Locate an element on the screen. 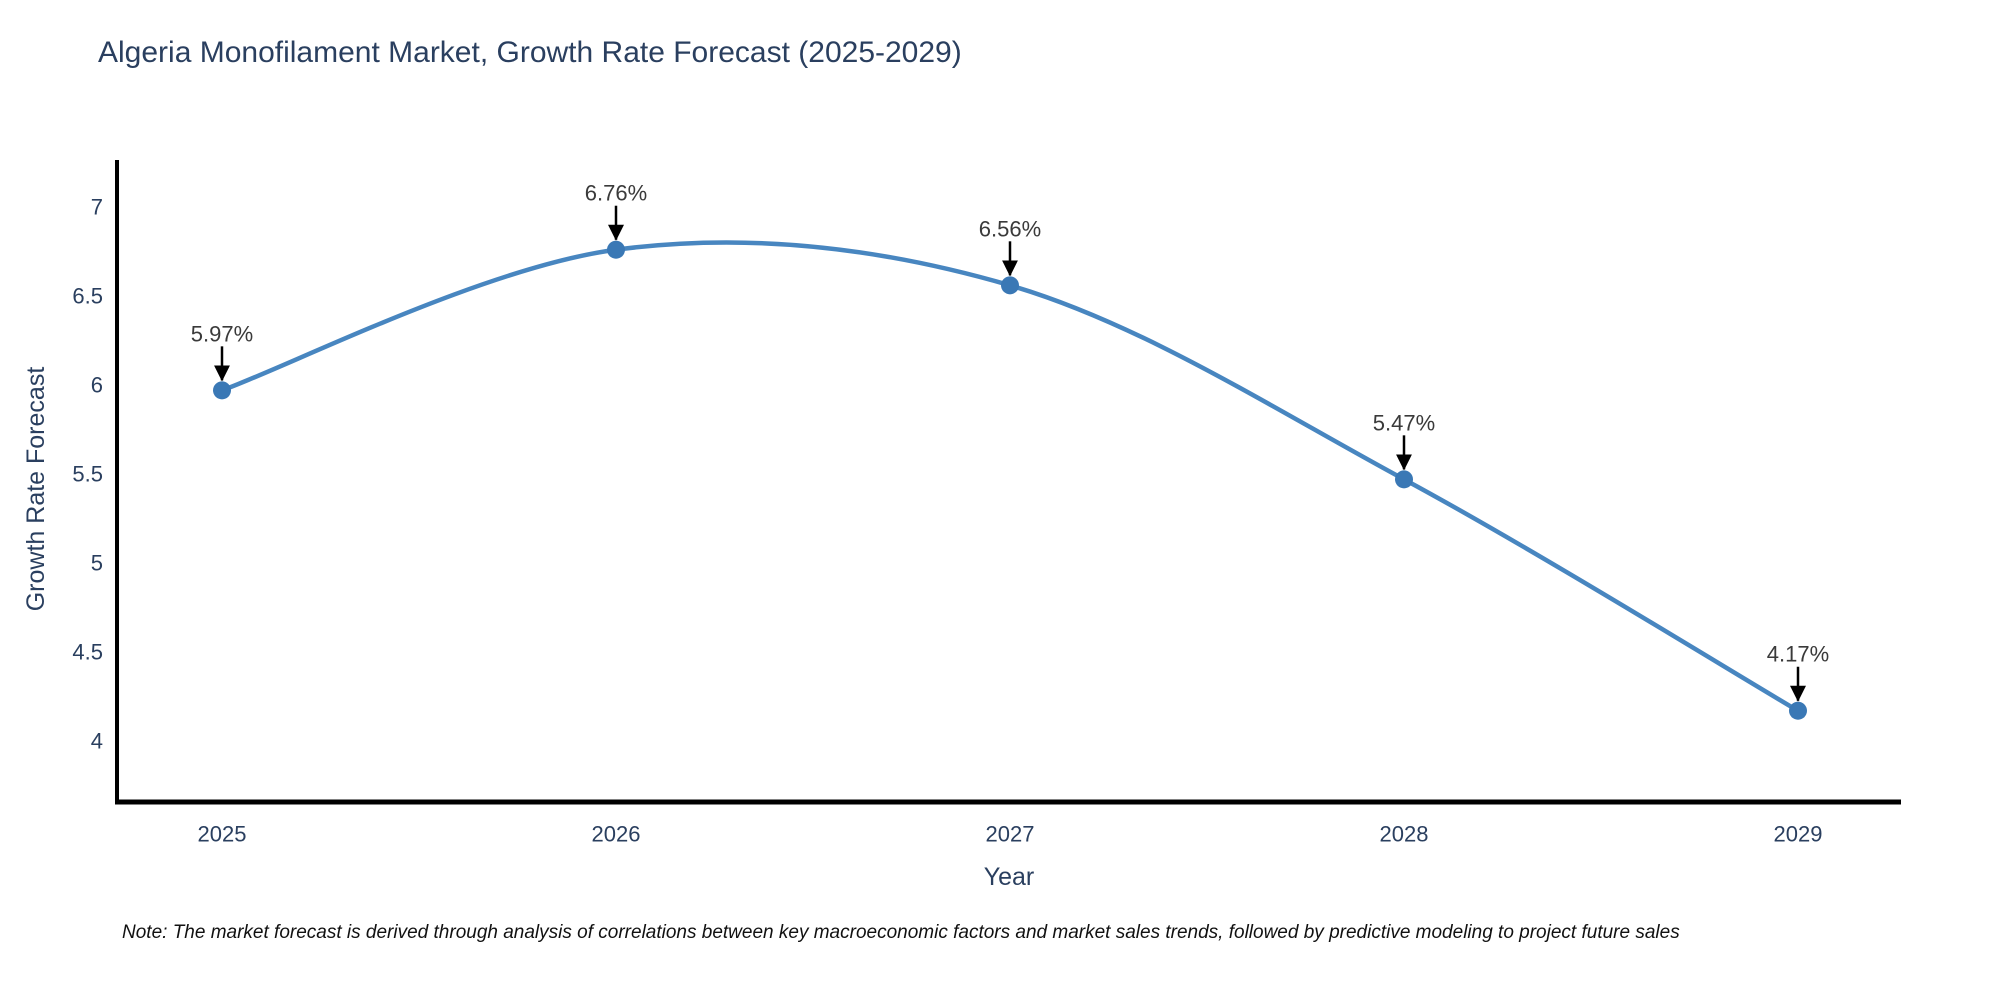  y-tick-label: 5.5 is located at coordinates (87, 474).